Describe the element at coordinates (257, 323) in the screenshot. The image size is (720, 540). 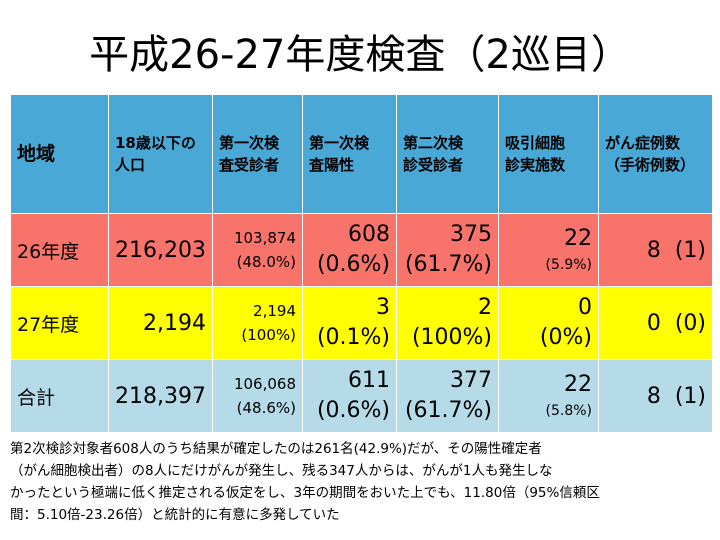
I see `row-first-exam: 2,194 (100%)` at that location.